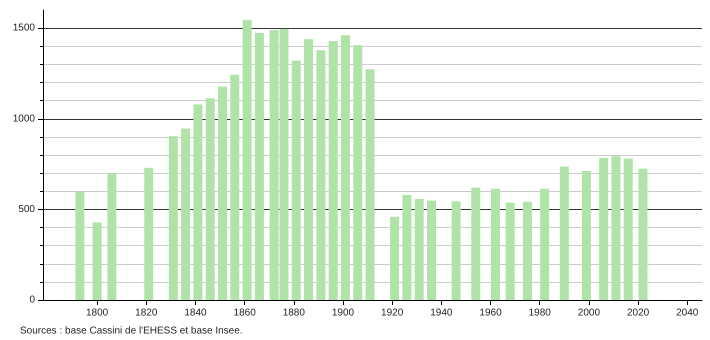 This screenshot has height=340, width=710. I want to click on x-tick-label: 1840, so click(196, 313).